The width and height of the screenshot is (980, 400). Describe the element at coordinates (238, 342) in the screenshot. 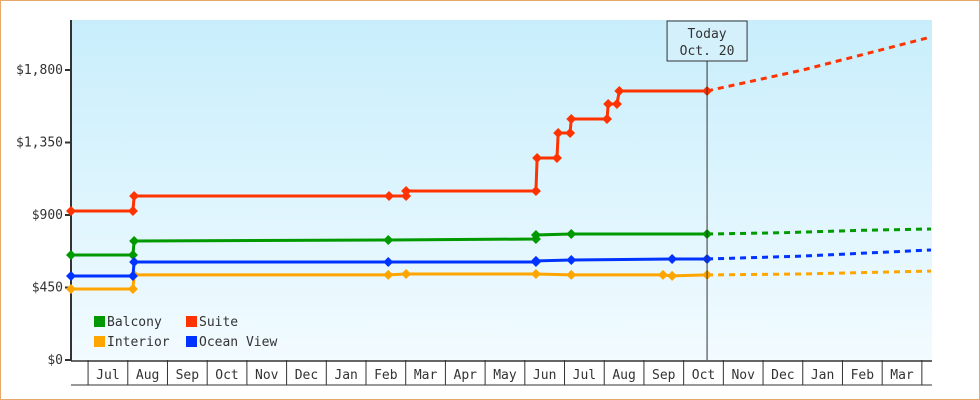

I see `legend-label: Ocean View` at that location.